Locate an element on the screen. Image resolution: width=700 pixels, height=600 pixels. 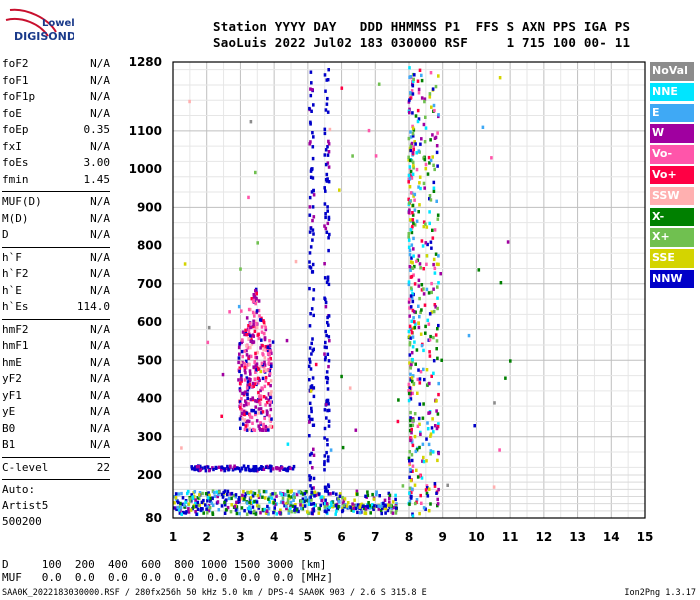
divider is located at coordinates (56, 247).